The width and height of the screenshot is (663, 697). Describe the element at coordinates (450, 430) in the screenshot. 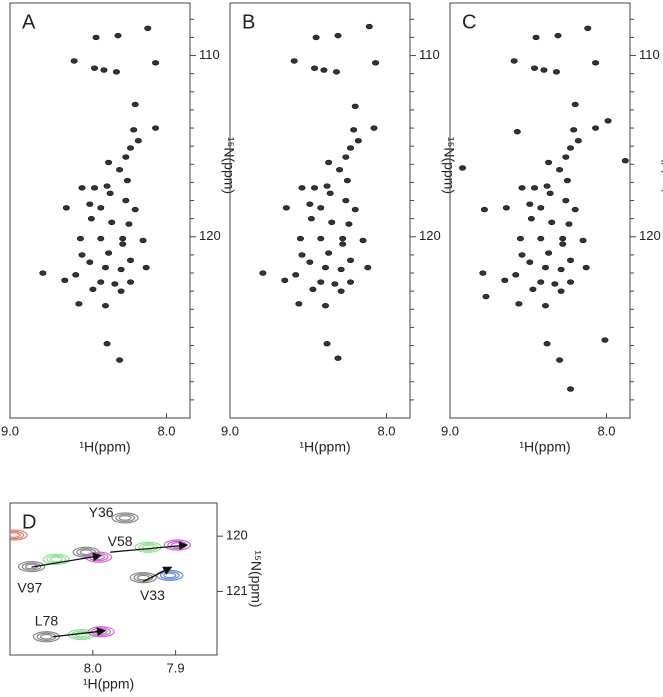

I see `x-tick-label: 9.0` at that location.